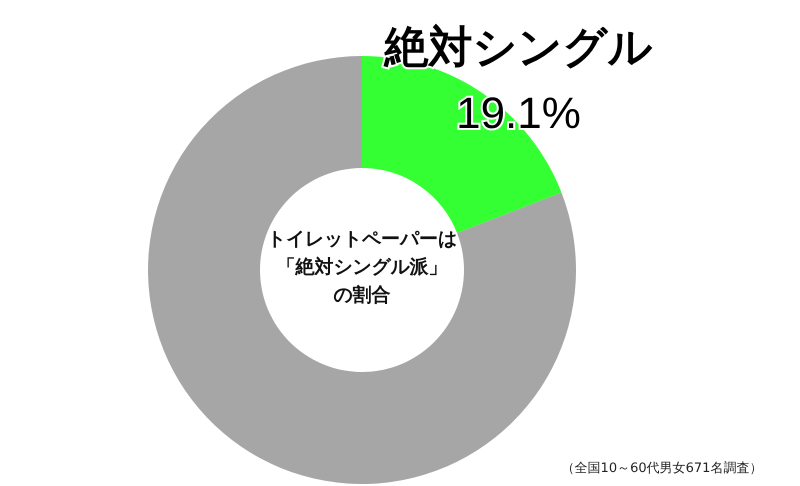  What do you see at coordinates (662, 468) in the screenshot?
I see `annotation: （全国10～60代男女671名調査）` at bounding box center [662, 468].